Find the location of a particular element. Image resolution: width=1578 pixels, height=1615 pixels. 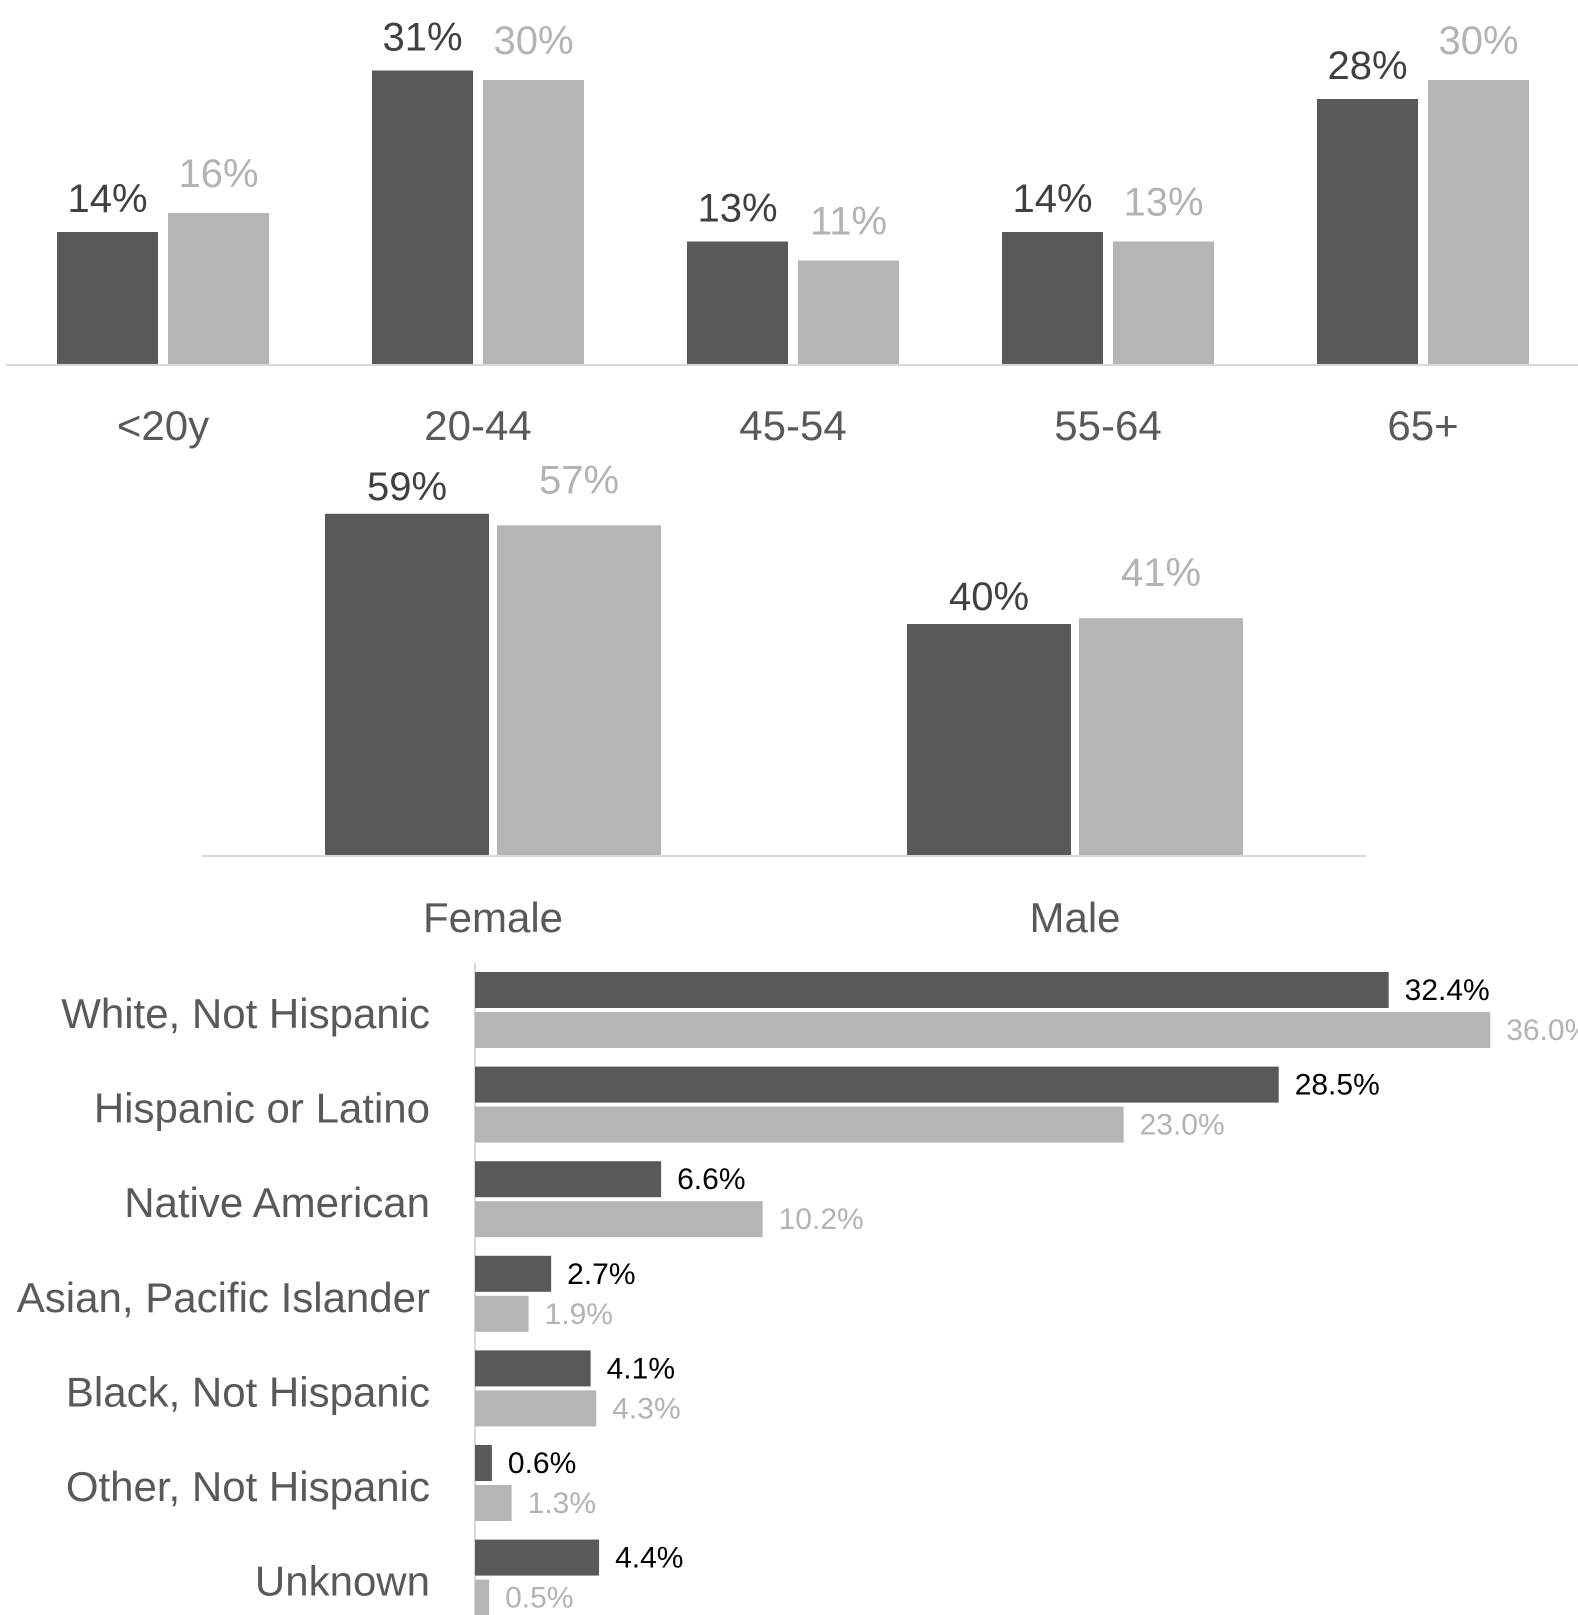

race-category-label: White, Not Hispanic is located at coordinates (245, 1013).